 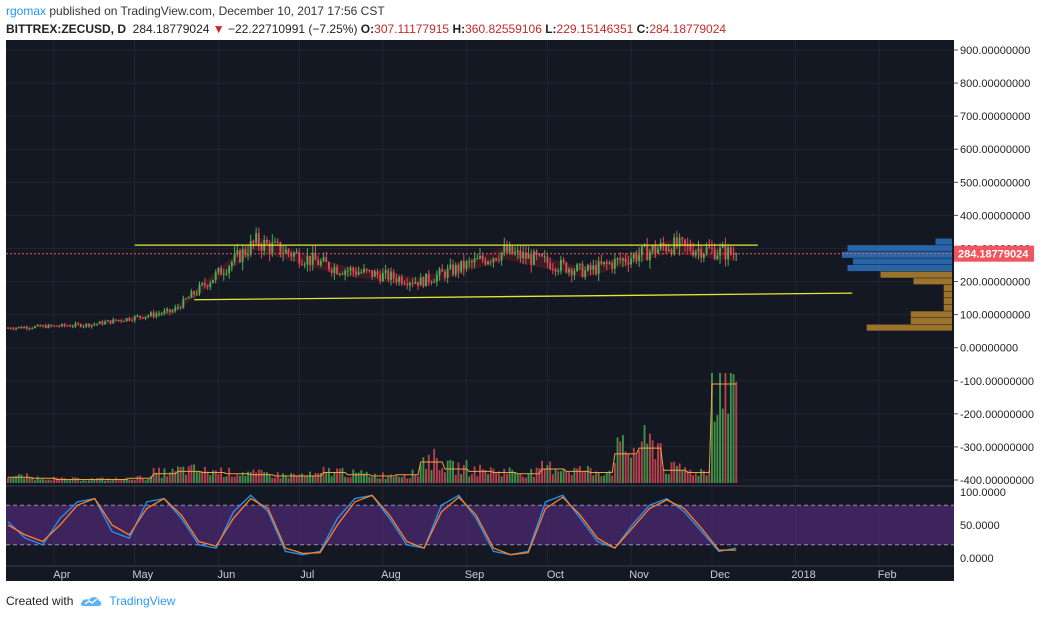 I want to click on x-tick-label: Jul, so click(x=307, y=575).